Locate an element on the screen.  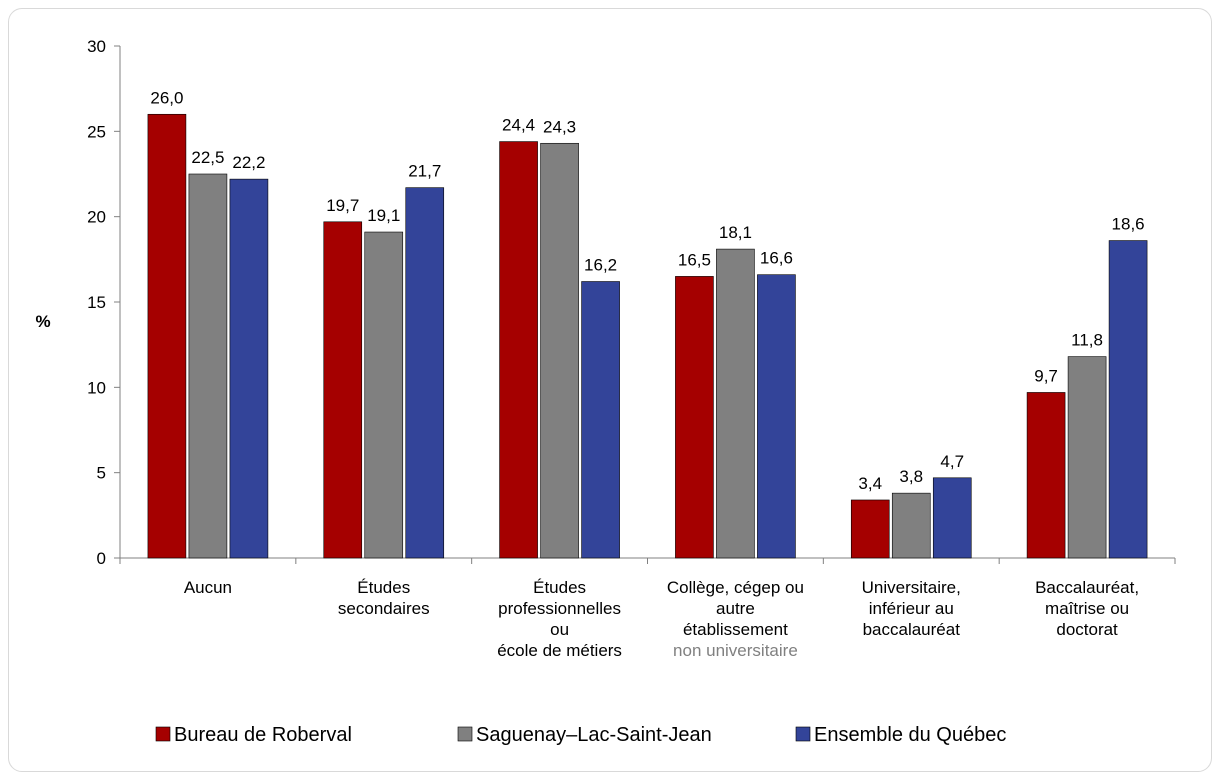
y-tick-label: 15 is located at coordinates (96, 302).